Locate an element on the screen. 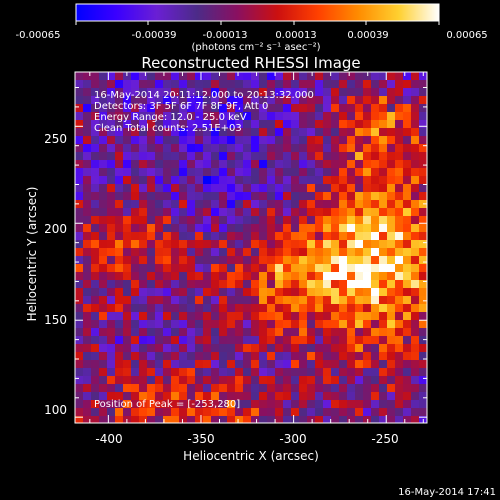  colorbar-tick-label-3: 0.00013 is located at coordinates (295, 35).